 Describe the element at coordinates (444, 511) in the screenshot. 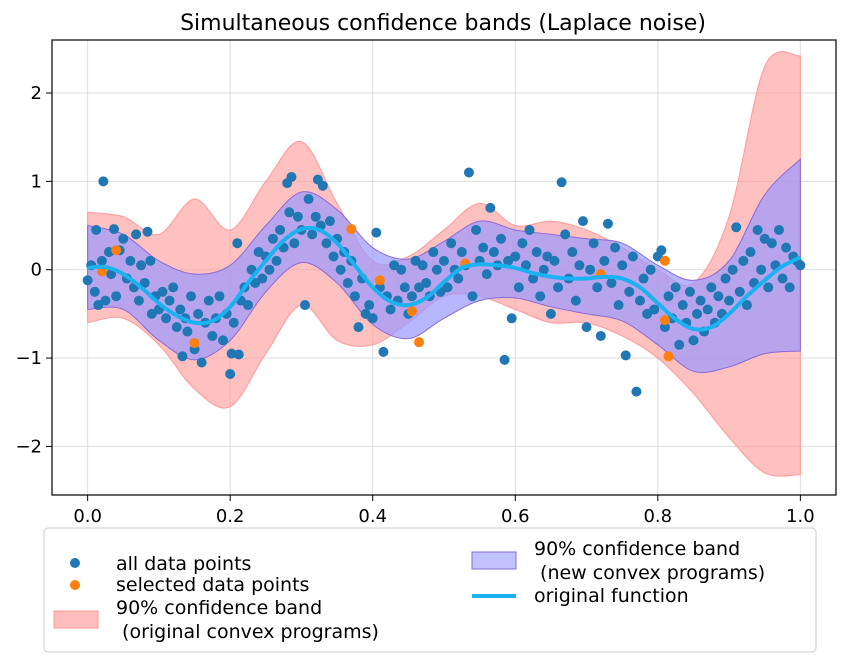

I see `x-axis-ticks: 0.0 0.2 0.4 0.6 0.8 1.0` at that location.